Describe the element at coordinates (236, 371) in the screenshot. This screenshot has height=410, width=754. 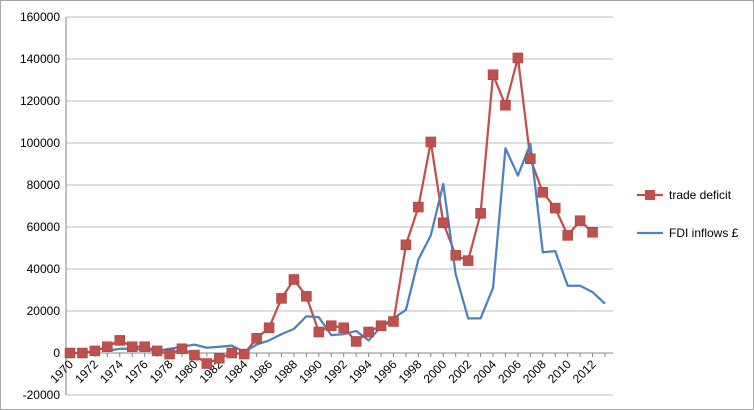
I see `x-tick-label: 1984` at that location.